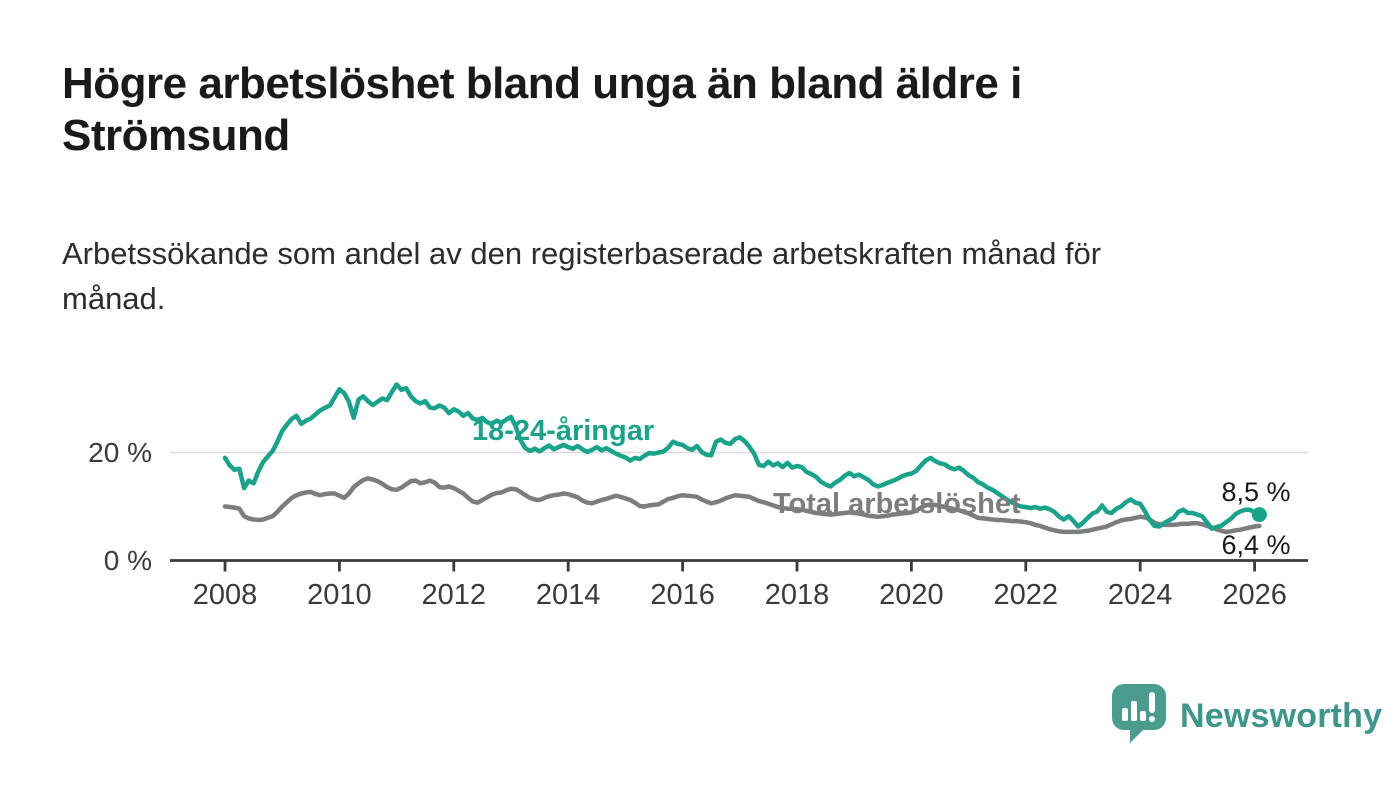 Image resolution: width=1400 pixels, height=794 pixels. I want to click on series-line-total, so click(742, 505).